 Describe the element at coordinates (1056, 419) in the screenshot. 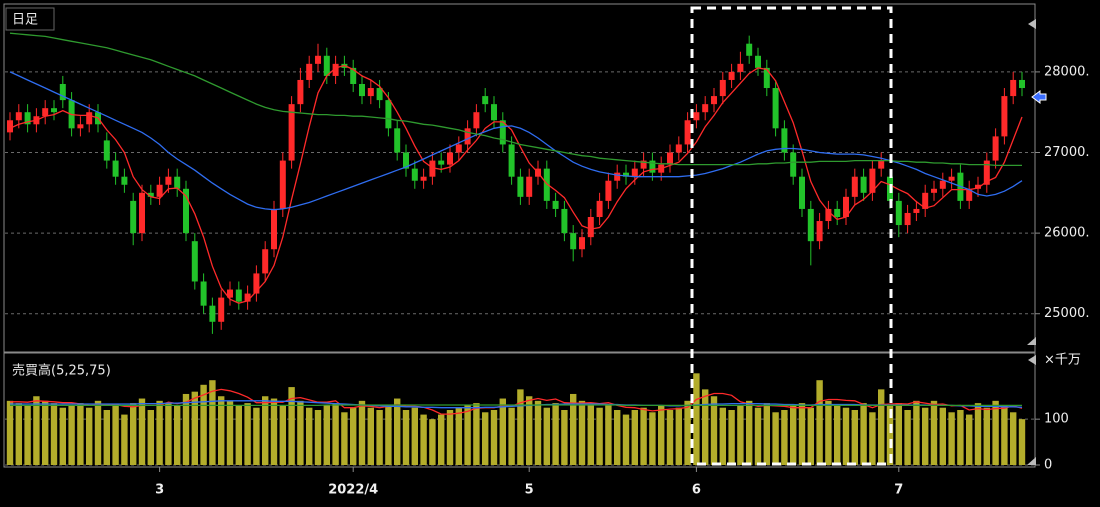

I see `y-tick-label: 100` at that location.